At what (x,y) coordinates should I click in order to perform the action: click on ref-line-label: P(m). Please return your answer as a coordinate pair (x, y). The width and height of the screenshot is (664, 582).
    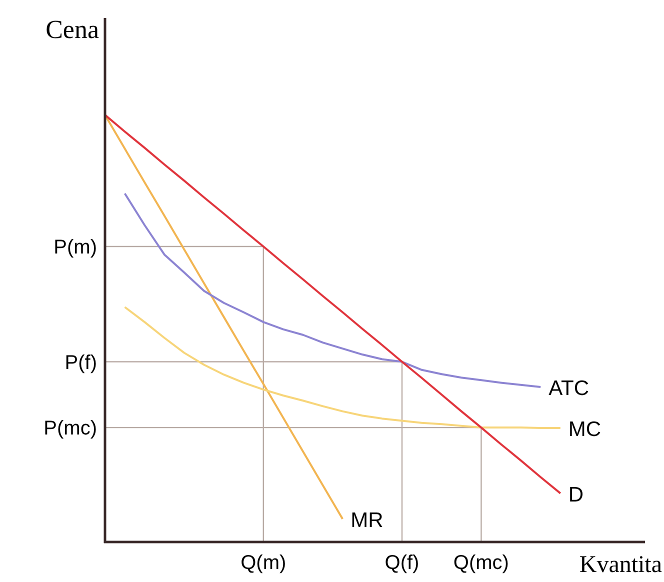
    Looking at the image, I should click on (75, 247).